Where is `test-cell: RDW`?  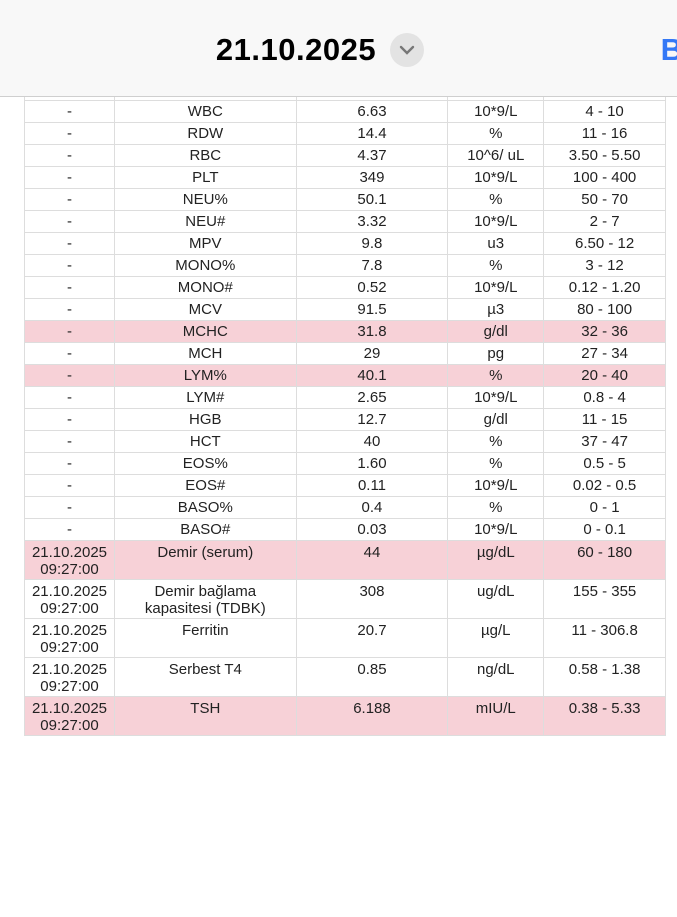
test-cell: RDW is located at coordinates (205, 133).